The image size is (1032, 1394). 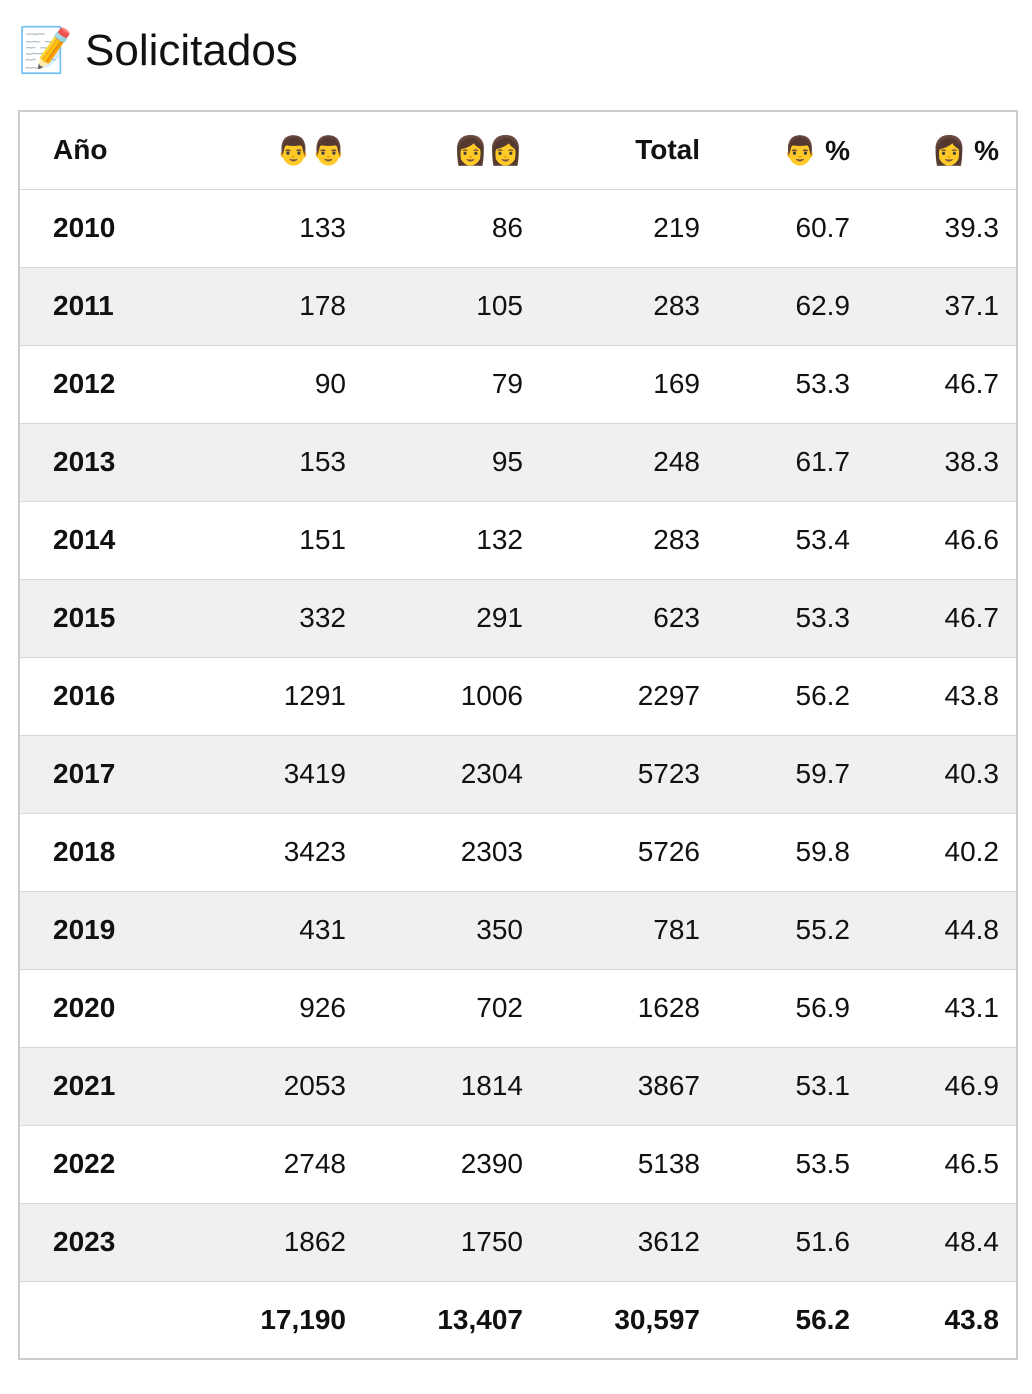 What do you see at coordinates (823, 1319) in the screenshot?
I see `total-cell: 56.2` at bounding box center [823, 1319].